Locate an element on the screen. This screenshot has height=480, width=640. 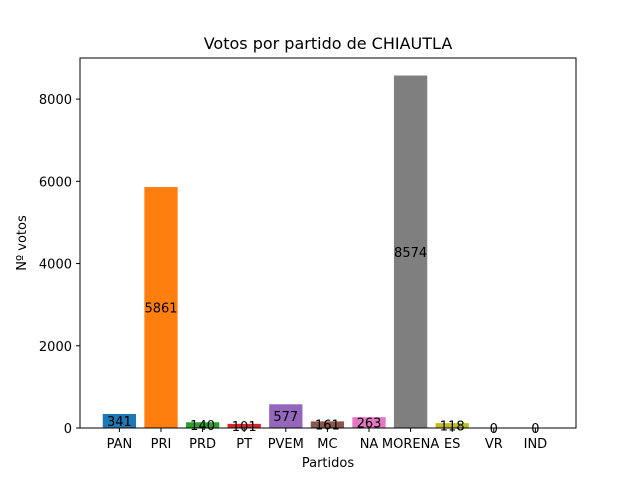
data-label-pri: 5861 is located at coordinates (160, 309).